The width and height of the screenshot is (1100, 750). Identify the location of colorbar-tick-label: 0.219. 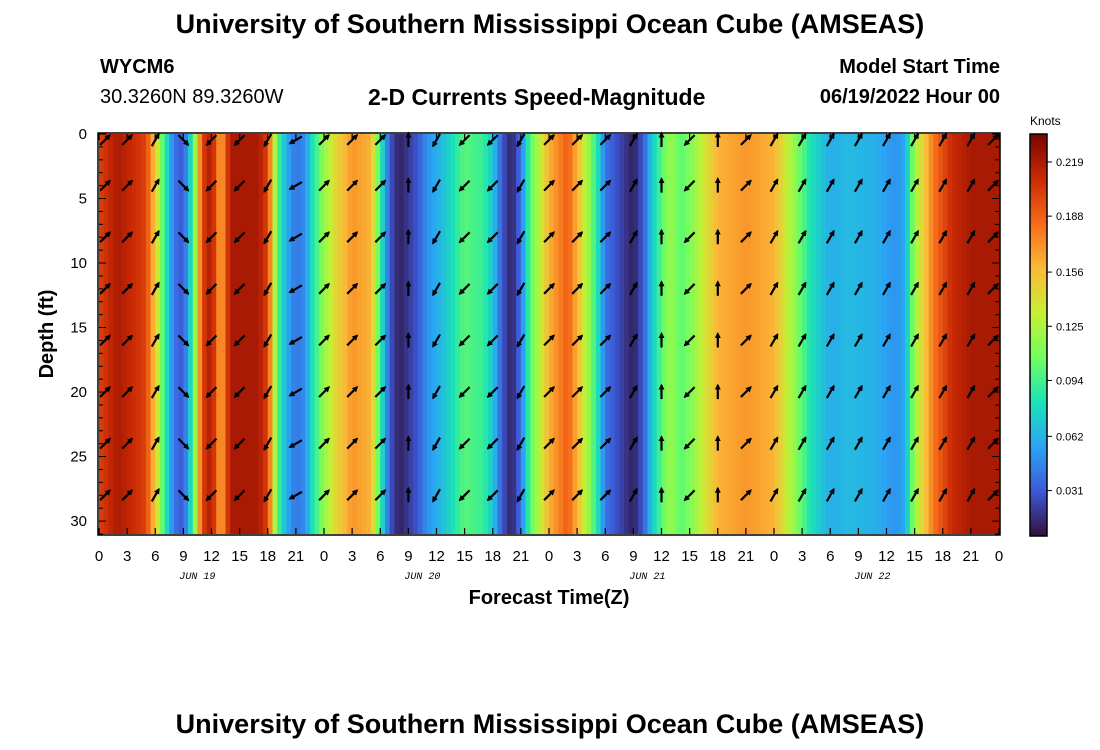
(1070, 163).